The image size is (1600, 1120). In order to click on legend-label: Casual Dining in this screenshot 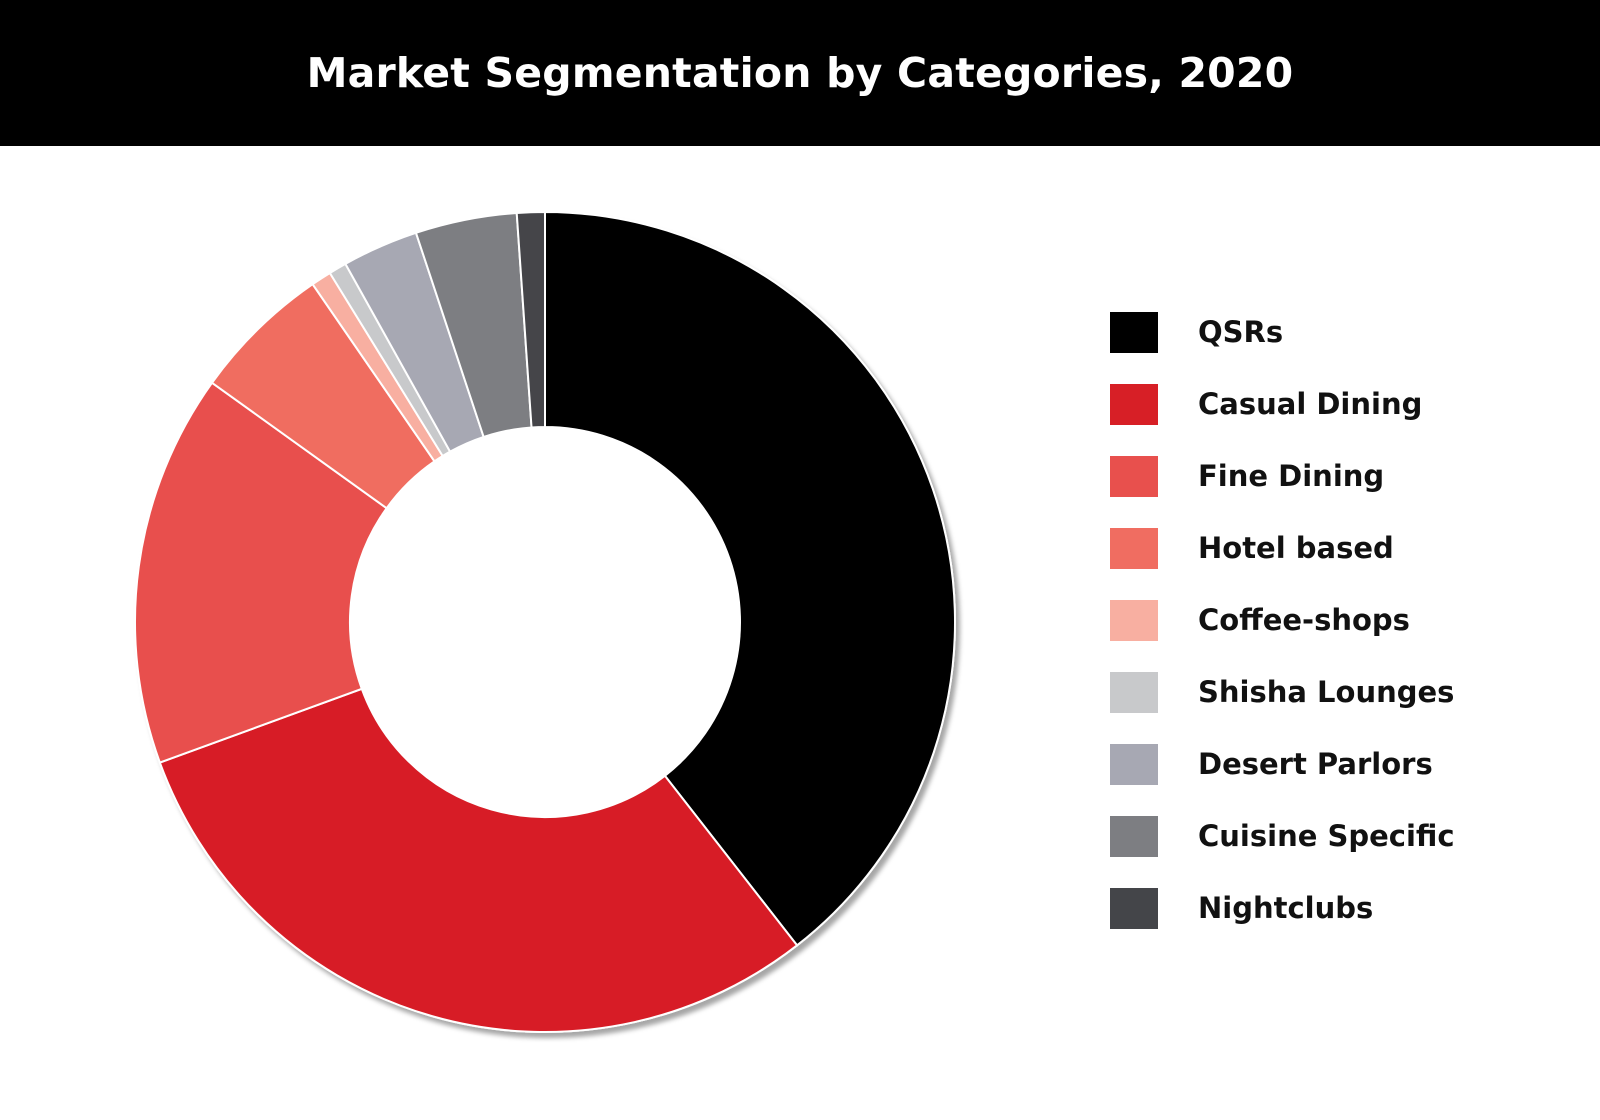, I will do `click(1310, 404)`.